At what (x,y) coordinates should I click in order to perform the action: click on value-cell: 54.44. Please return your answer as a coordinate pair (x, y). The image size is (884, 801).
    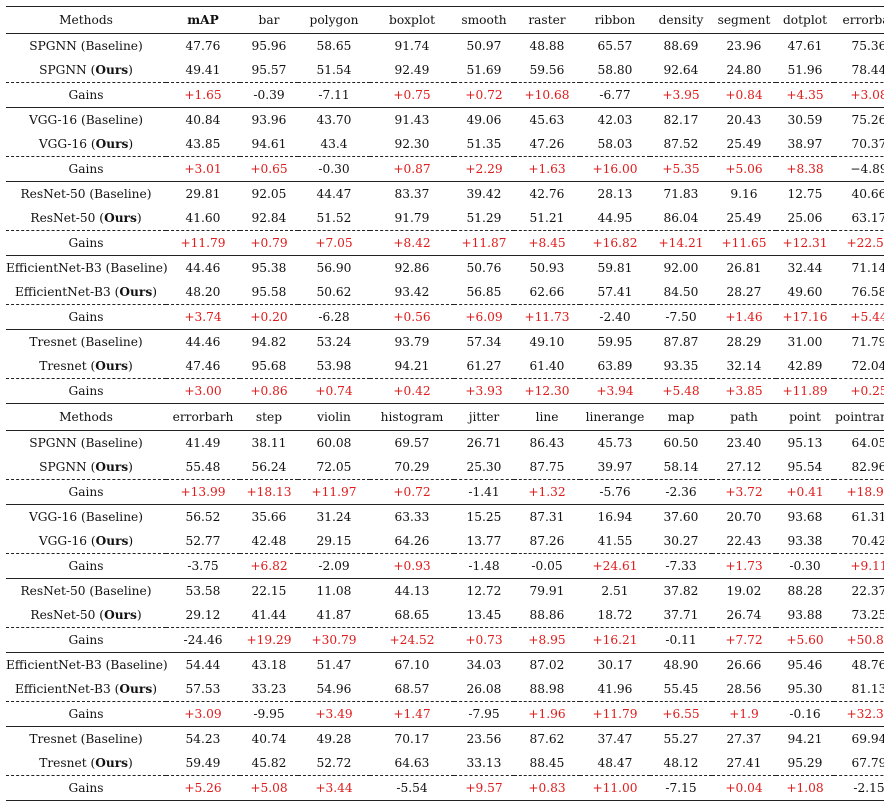
    Looking at the image, I should click on (203, 664).